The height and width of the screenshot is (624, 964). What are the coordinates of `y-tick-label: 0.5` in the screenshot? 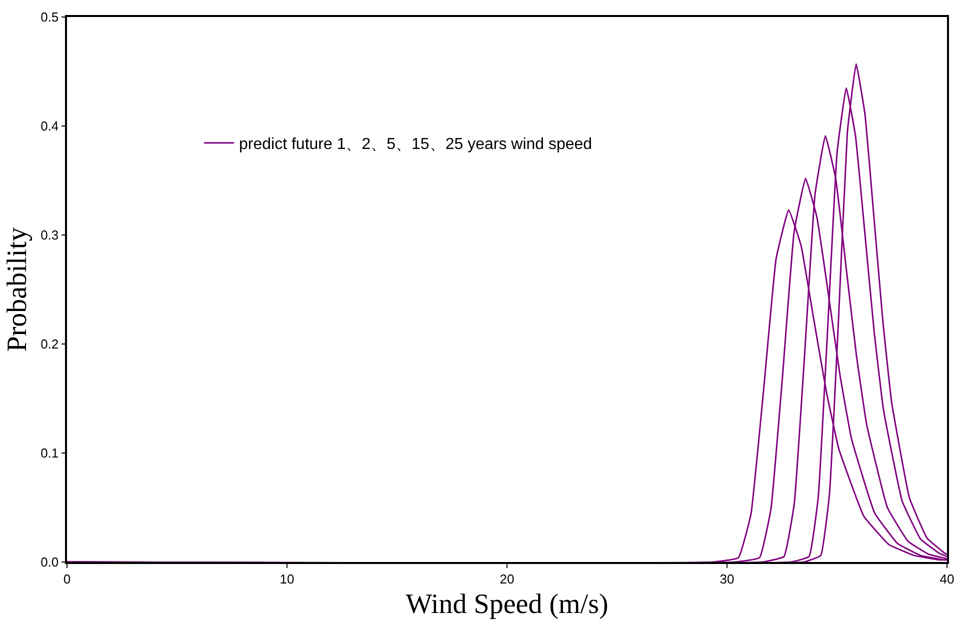 It's located at (49, 17).